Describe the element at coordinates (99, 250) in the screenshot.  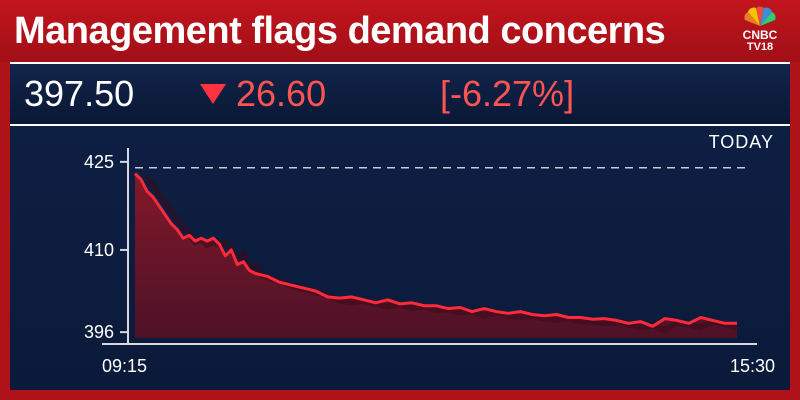
I see `y-tick-label: 410` at that location.